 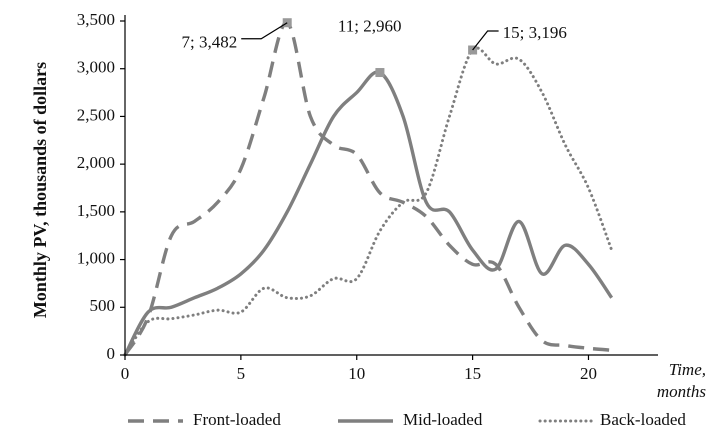 What do you see at coordinates (125, 373) in the screenshot?
I see `x-tick-label: 0` at bounding box center [125, 373].